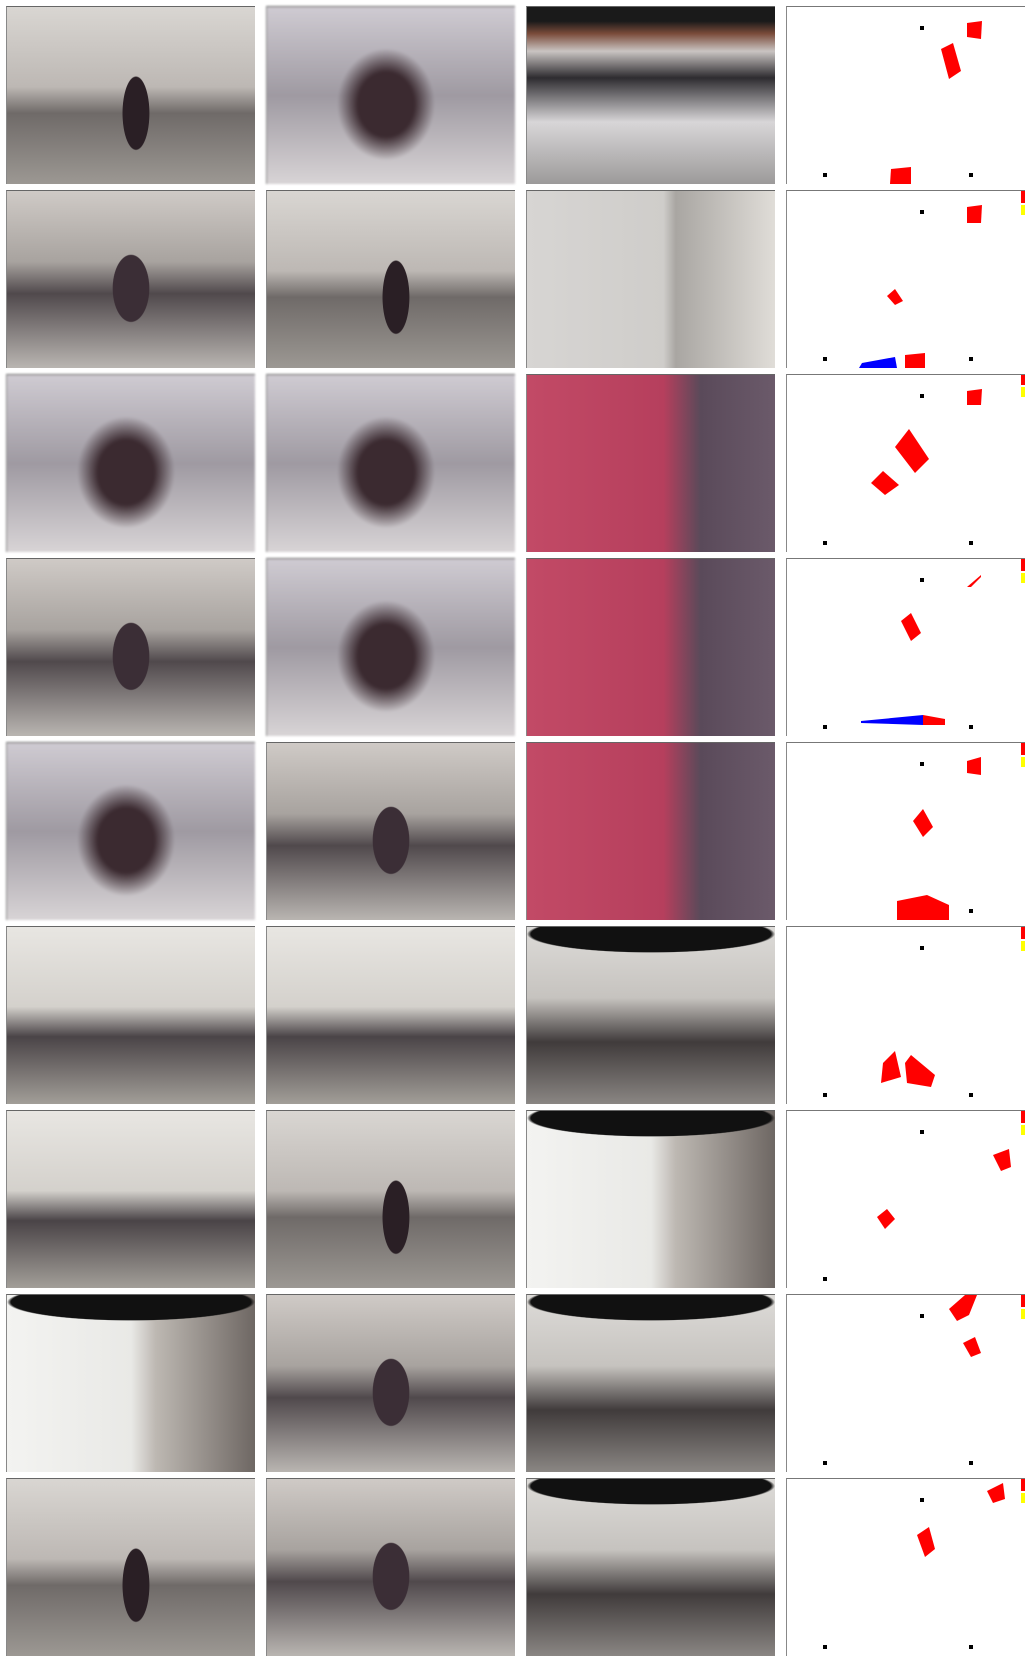 The height and width of the screenshot is (1657, 1031). I want to click on cell-r3-c1, so click(130, 460).